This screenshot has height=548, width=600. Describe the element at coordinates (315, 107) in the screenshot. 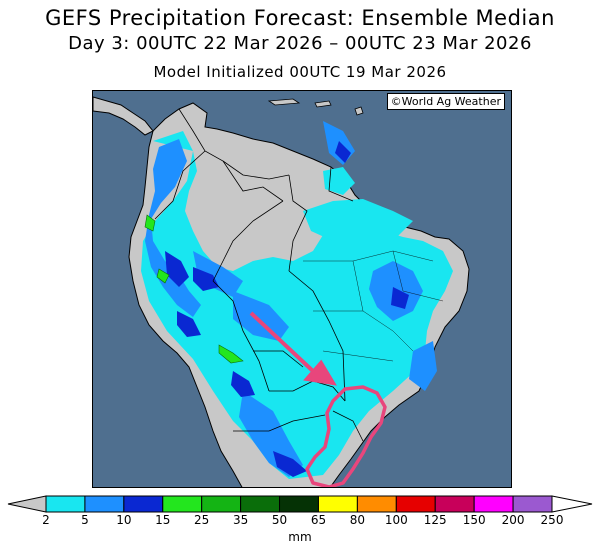

I see `caribbean-islands` at that location.